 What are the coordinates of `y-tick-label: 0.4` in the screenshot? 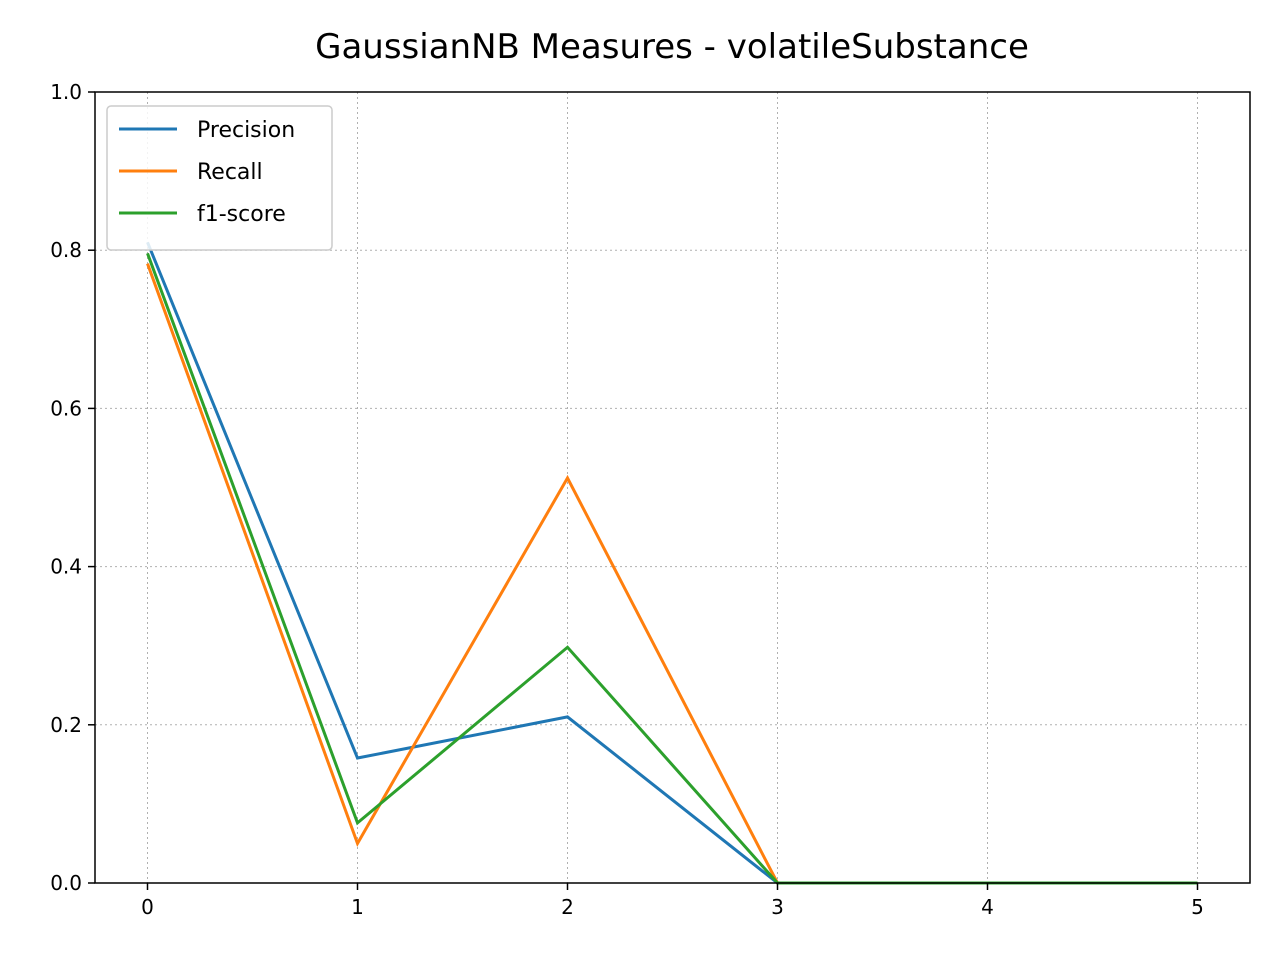 It's located at (66, 567).